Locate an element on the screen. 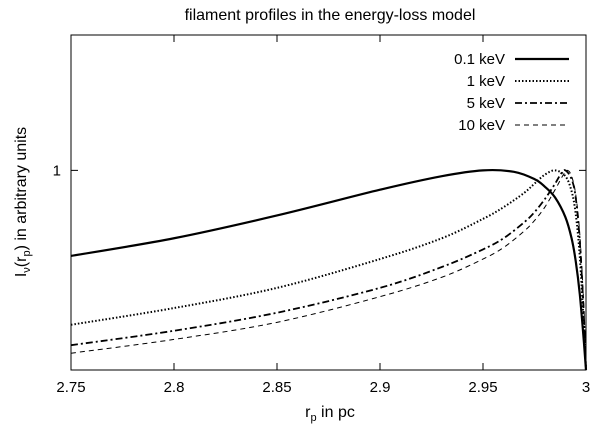 The width and height of the screenshot is (600, 434). y-axis: 1 is located at coordinates (319, 170).